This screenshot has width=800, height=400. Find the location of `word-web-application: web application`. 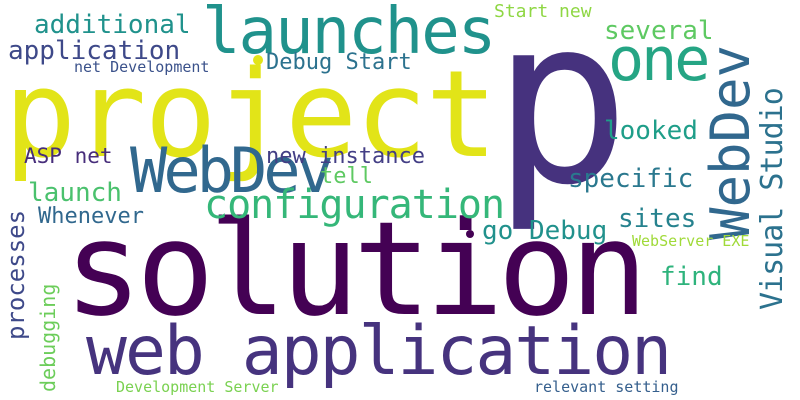

word-web-application: web application is located at coordinates (379, 351).